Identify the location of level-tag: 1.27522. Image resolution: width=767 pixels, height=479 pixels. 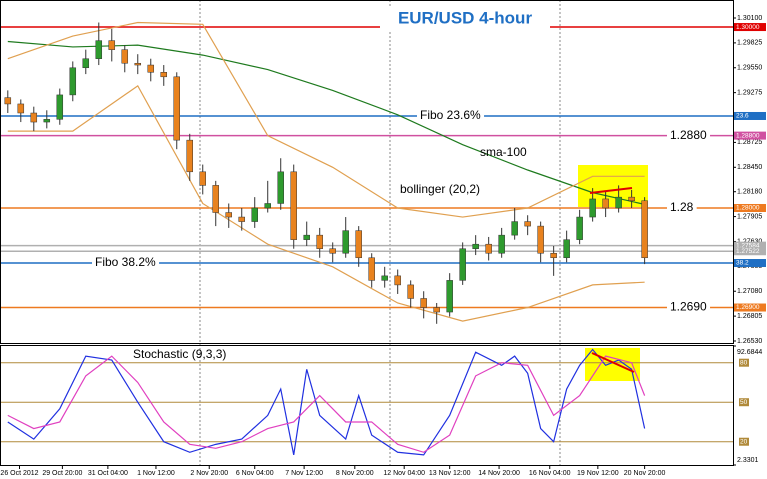
(748, 251).